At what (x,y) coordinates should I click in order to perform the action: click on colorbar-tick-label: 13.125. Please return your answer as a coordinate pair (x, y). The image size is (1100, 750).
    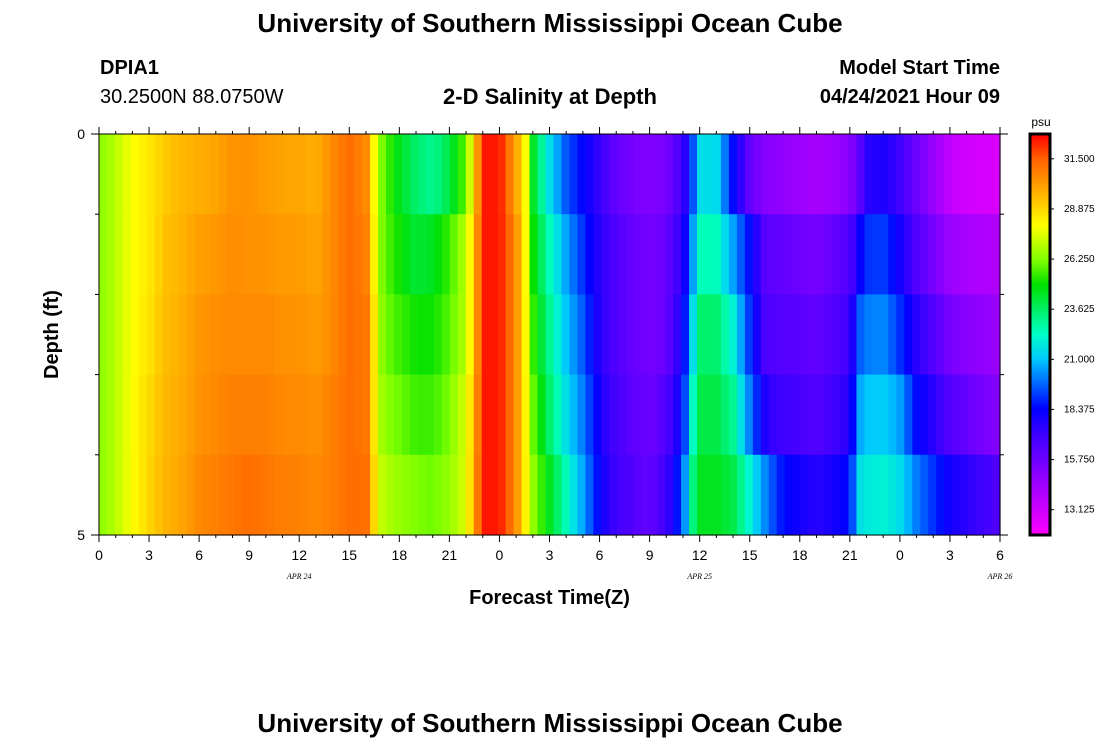
    Looking at the image, I should click on (1079, 510).